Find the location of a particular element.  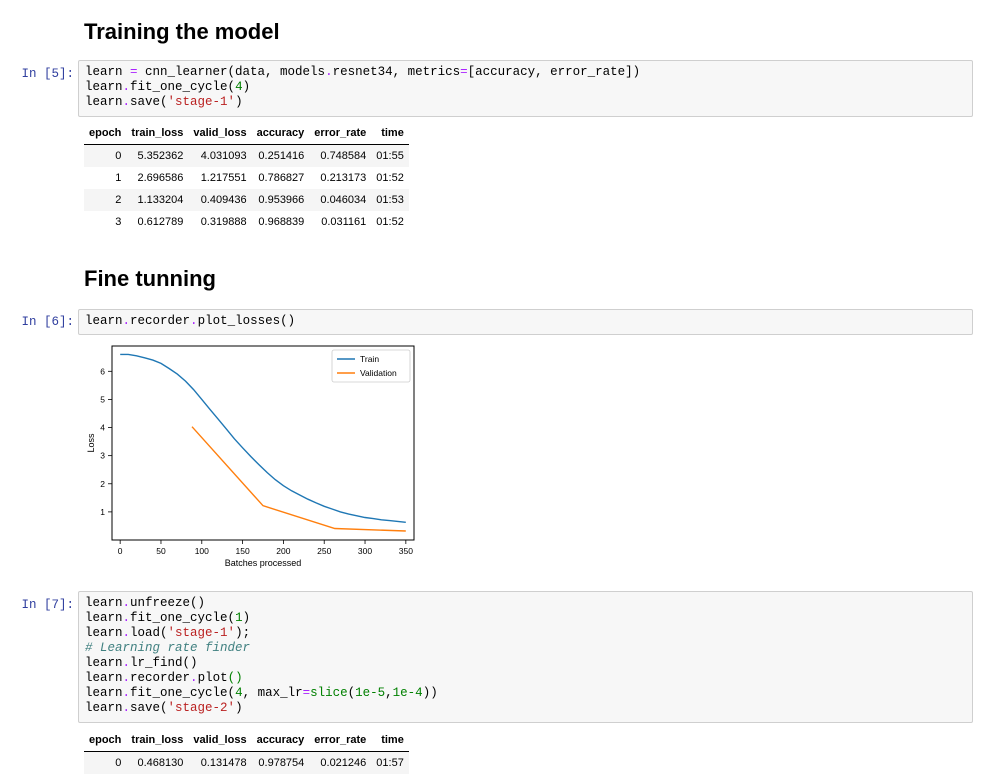

y-tick-label: 1 is located at coordinates (102, 512).